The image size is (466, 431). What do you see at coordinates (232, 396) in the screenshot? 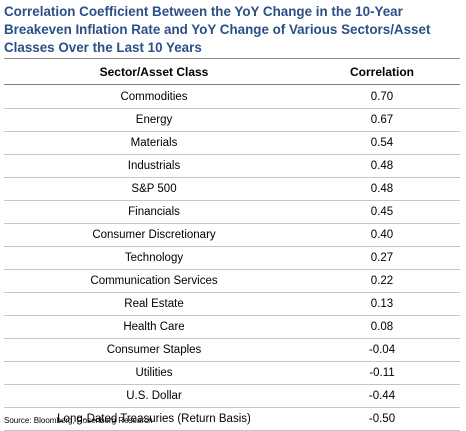
I see `table-row: U.S. Dollar -0.44` at bounding box center [232, 396].